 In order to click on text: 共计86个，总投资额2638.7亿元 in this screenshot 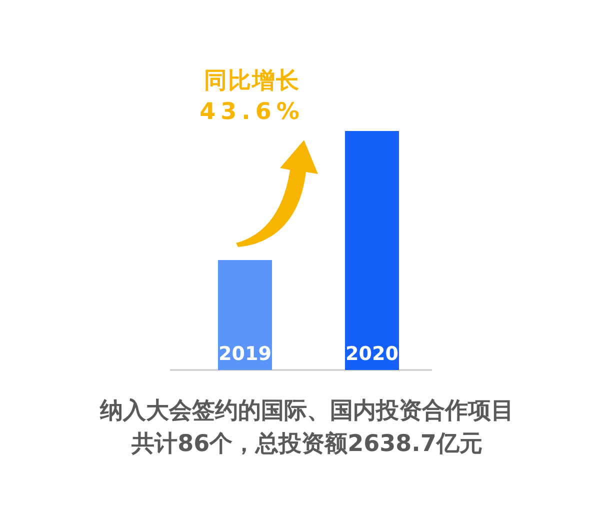, I will do `click(306, 444)`.